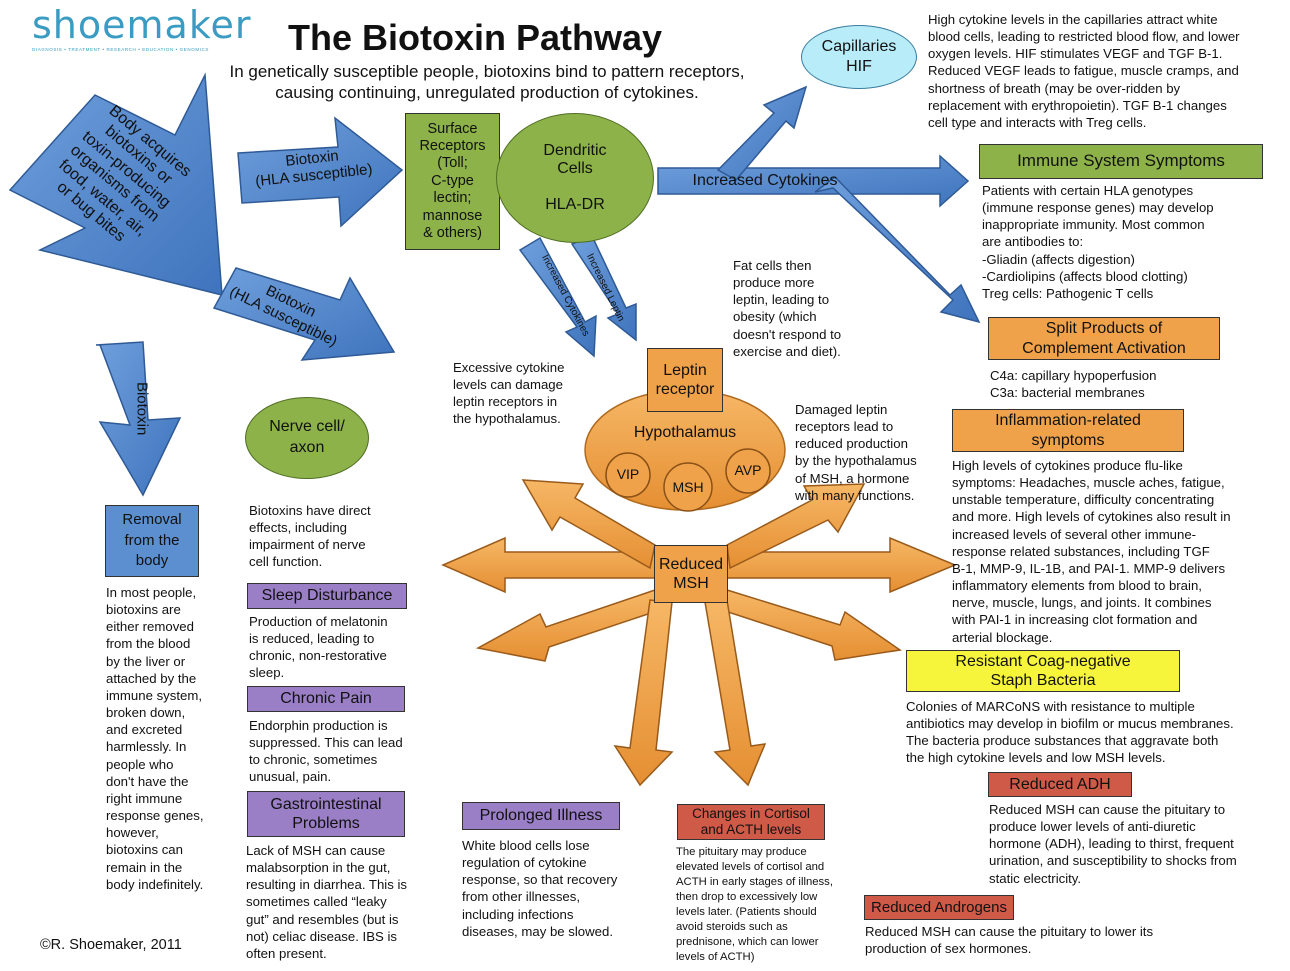 The width and height of the screenshot is (1290, 971). What do you see at coordinates (521, 897) in the screenshot?
I see `text-line: from other illnesses,` at bounding box center [521, 897].